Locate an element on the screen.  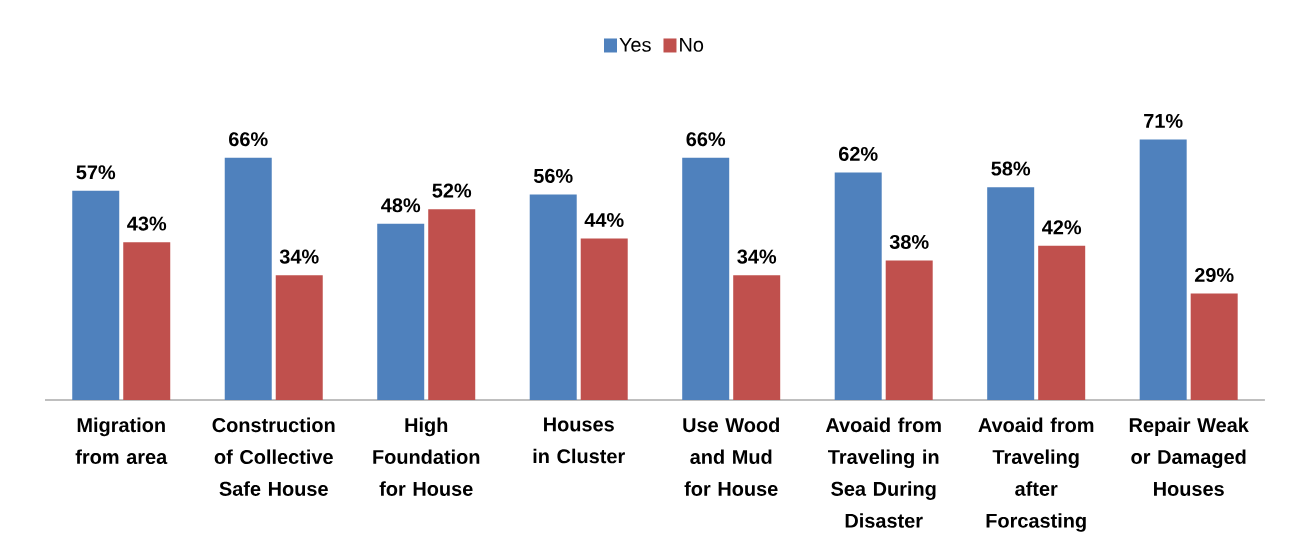
legend-label: Yes is located at coordinates (635, 44).